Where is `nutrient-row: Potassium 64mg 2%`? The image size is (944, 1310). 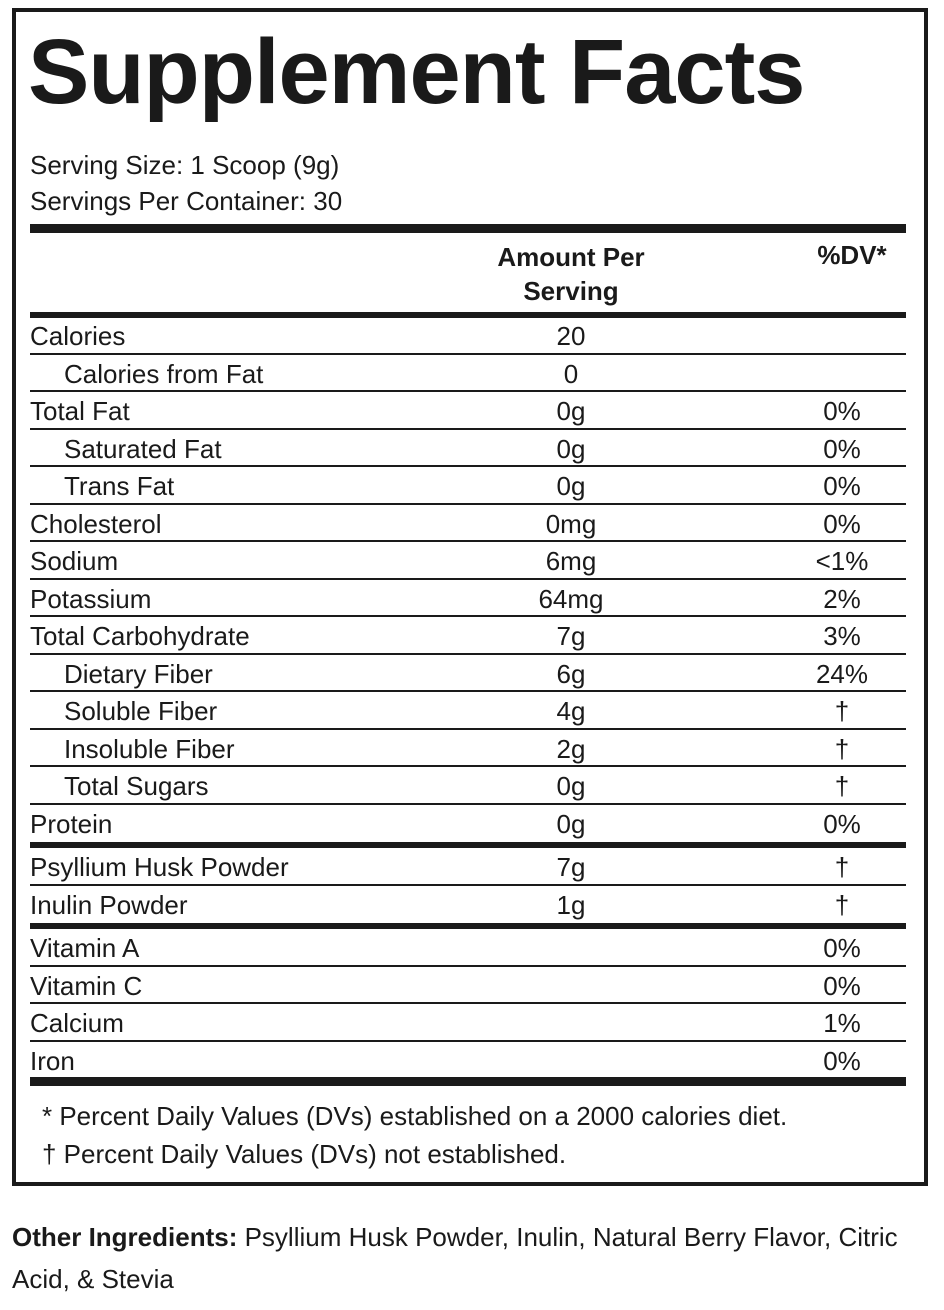 nutrient-row: Potassium 64mg 2% is located at coordinates (468, 598).